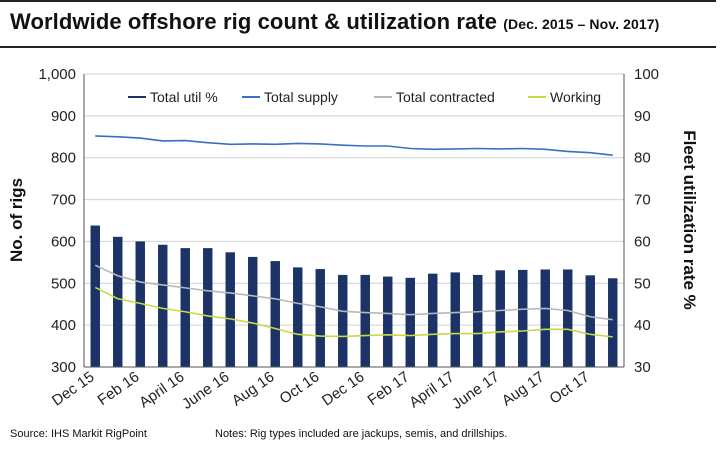  Describe the element at coordinates (63, 241) in the screenshot. I see `y-tick-label: 600` at that location.